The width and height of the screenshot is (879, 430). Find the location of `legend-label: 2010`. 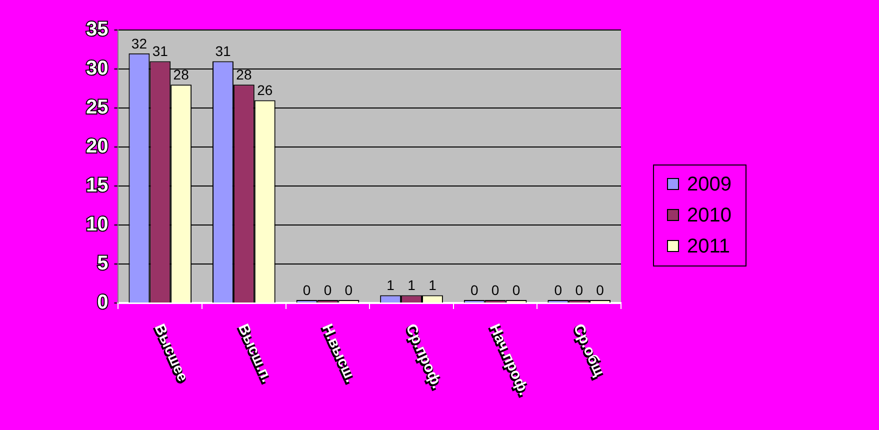

legend-label: 2010 is located at coordinates (709, 215).